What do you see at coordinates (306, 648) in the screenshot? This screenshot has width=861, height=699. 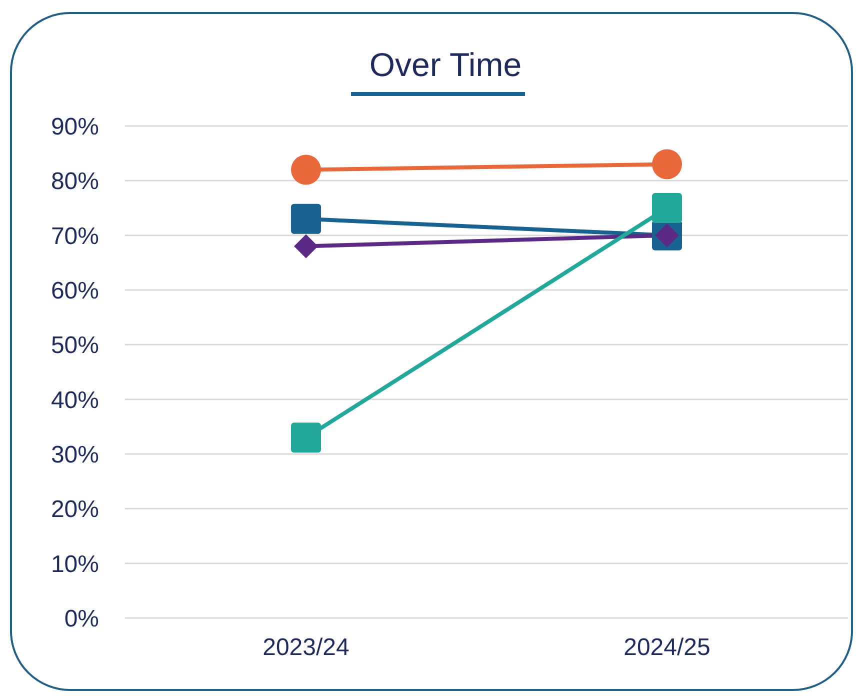 I see `x-tick-label: 2023/24` at bounding box center [306, 648].